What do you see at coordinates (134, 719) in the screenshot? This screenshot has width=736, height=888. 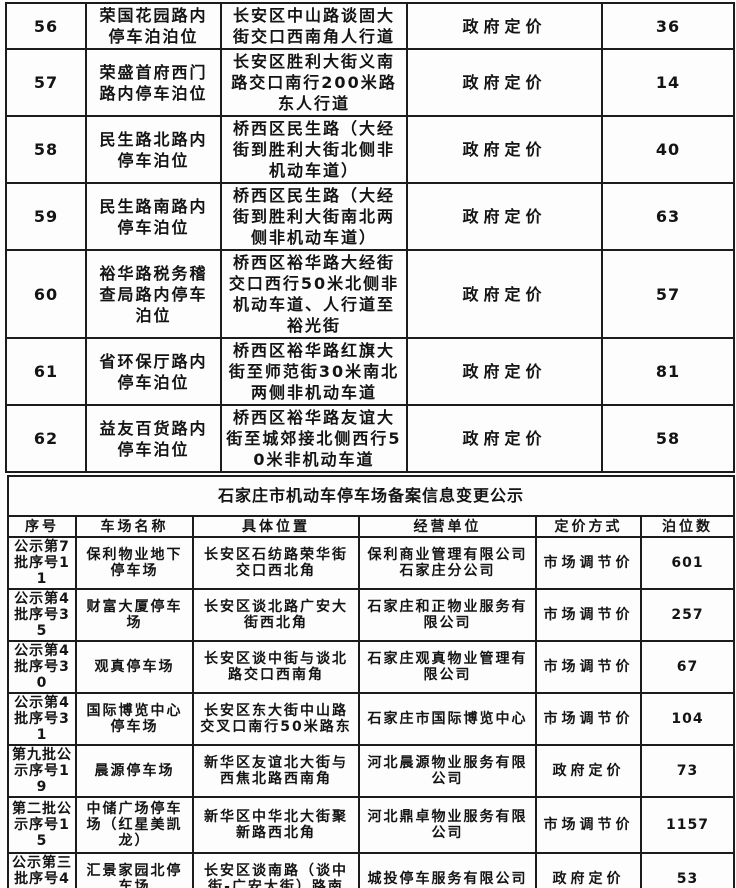 I see `name-cell: 国际博览中心停车场` at bounding box center [134, 719].